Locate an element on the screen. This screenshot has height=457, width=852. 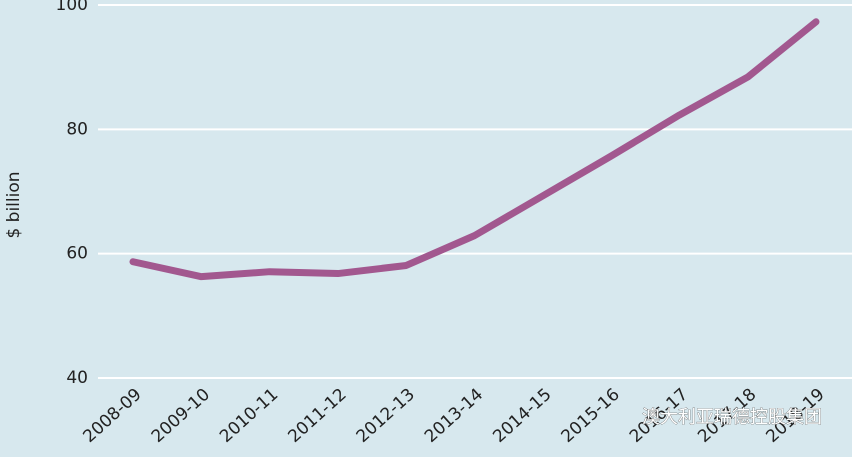
y-axis-label: $ billion is located at coordinates (14, 204).